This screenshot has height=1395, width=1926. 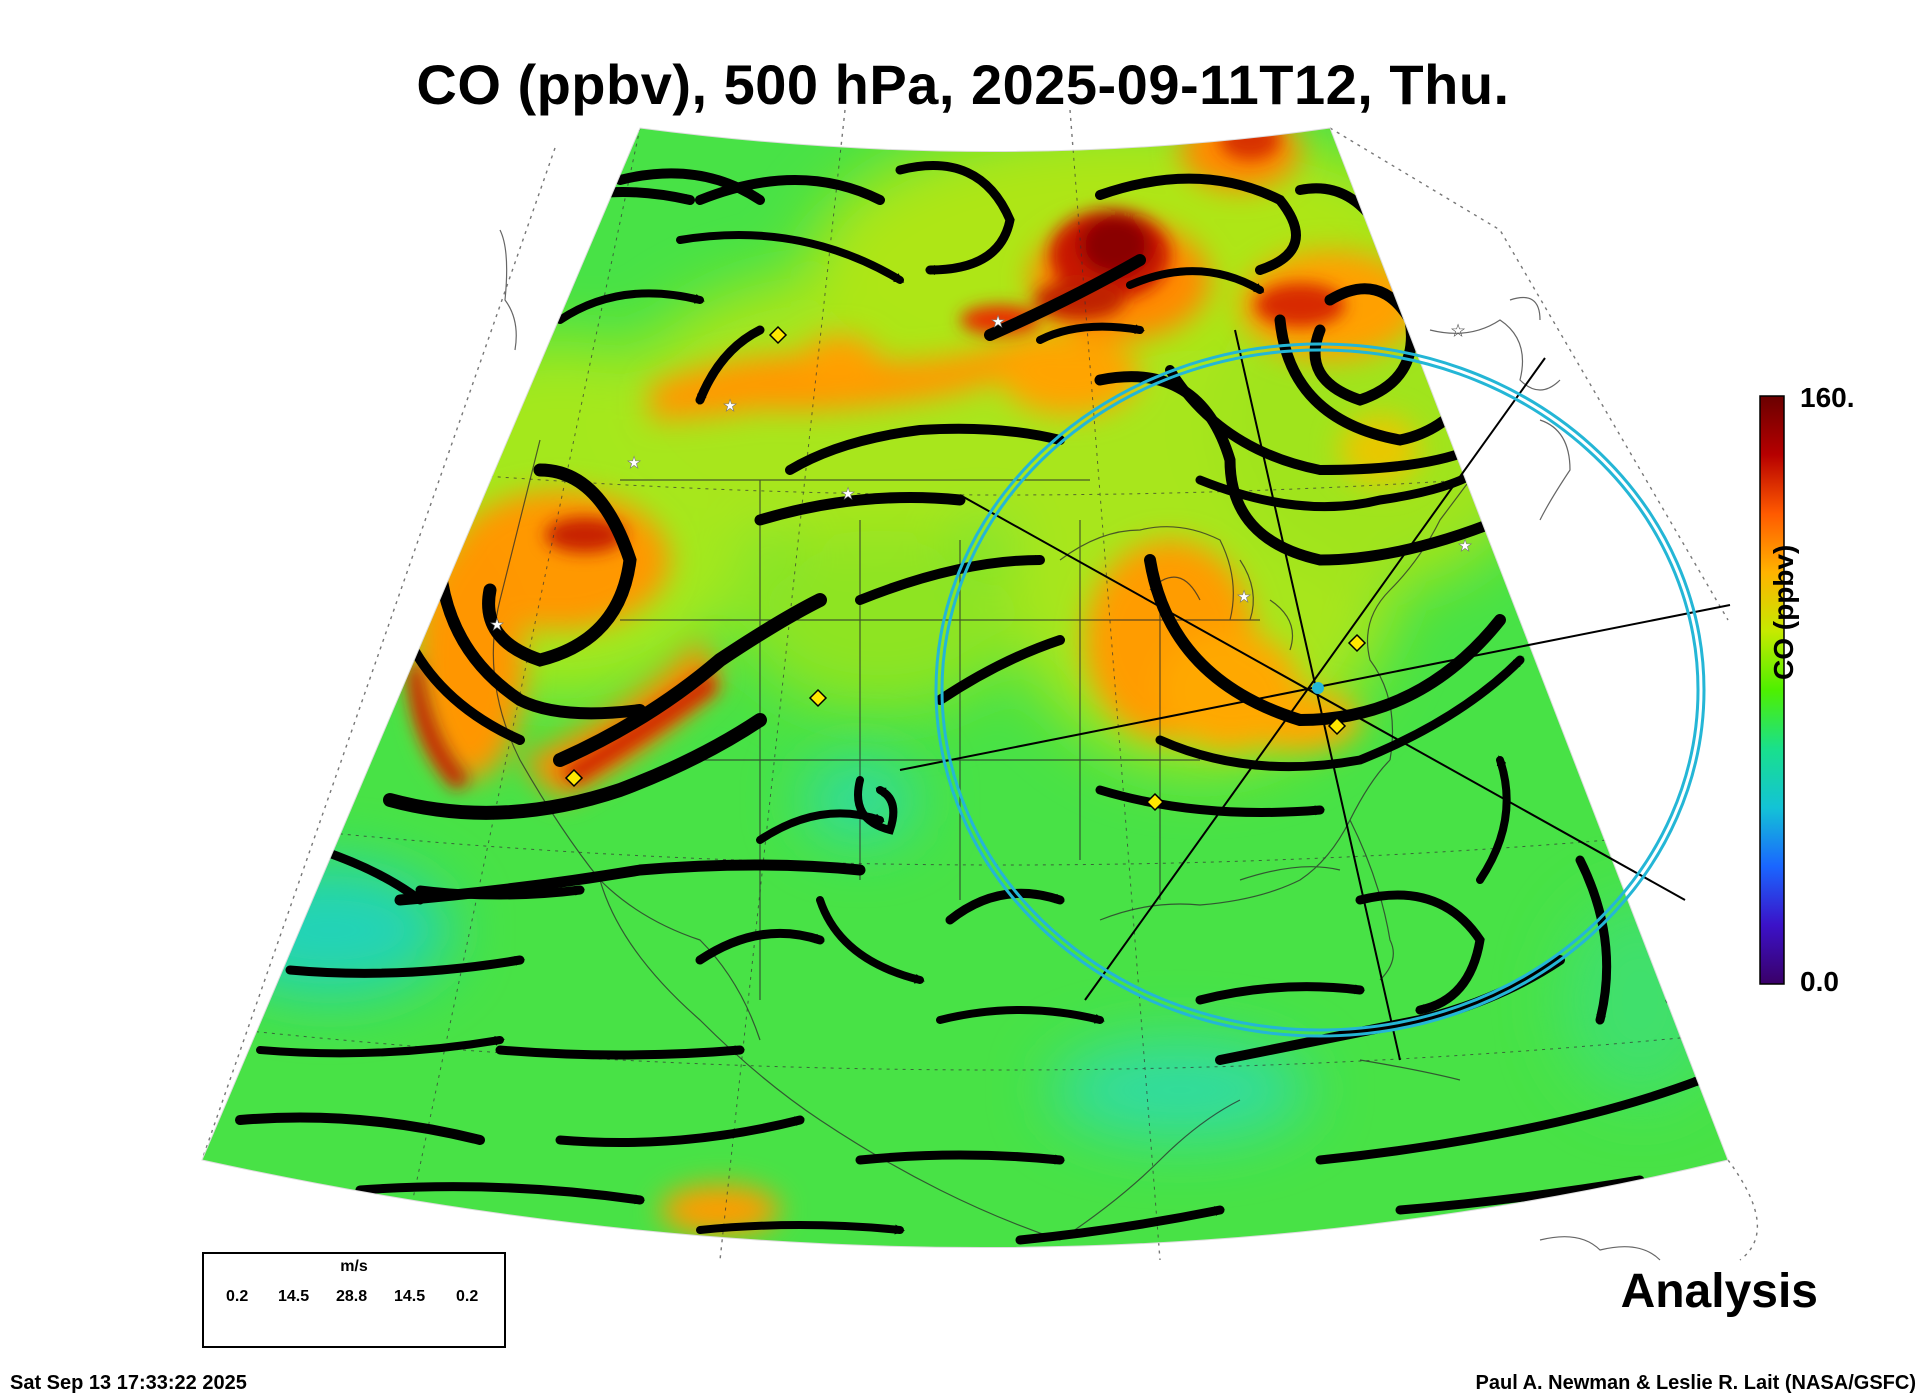 What do you see at coordinates (352, 1296) in the screenshot?
I see `wind-legend-tick: 28.8` at bounding box center [352, 1296].